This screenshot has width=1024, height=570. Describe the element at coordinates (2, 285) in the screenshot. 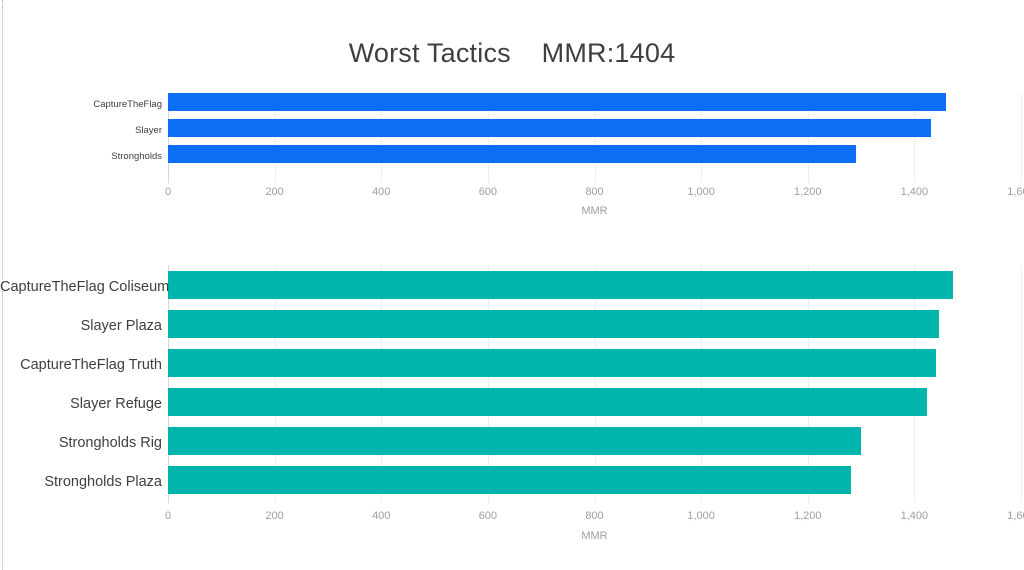

I see `left-edge-dotted-rule` at that location.